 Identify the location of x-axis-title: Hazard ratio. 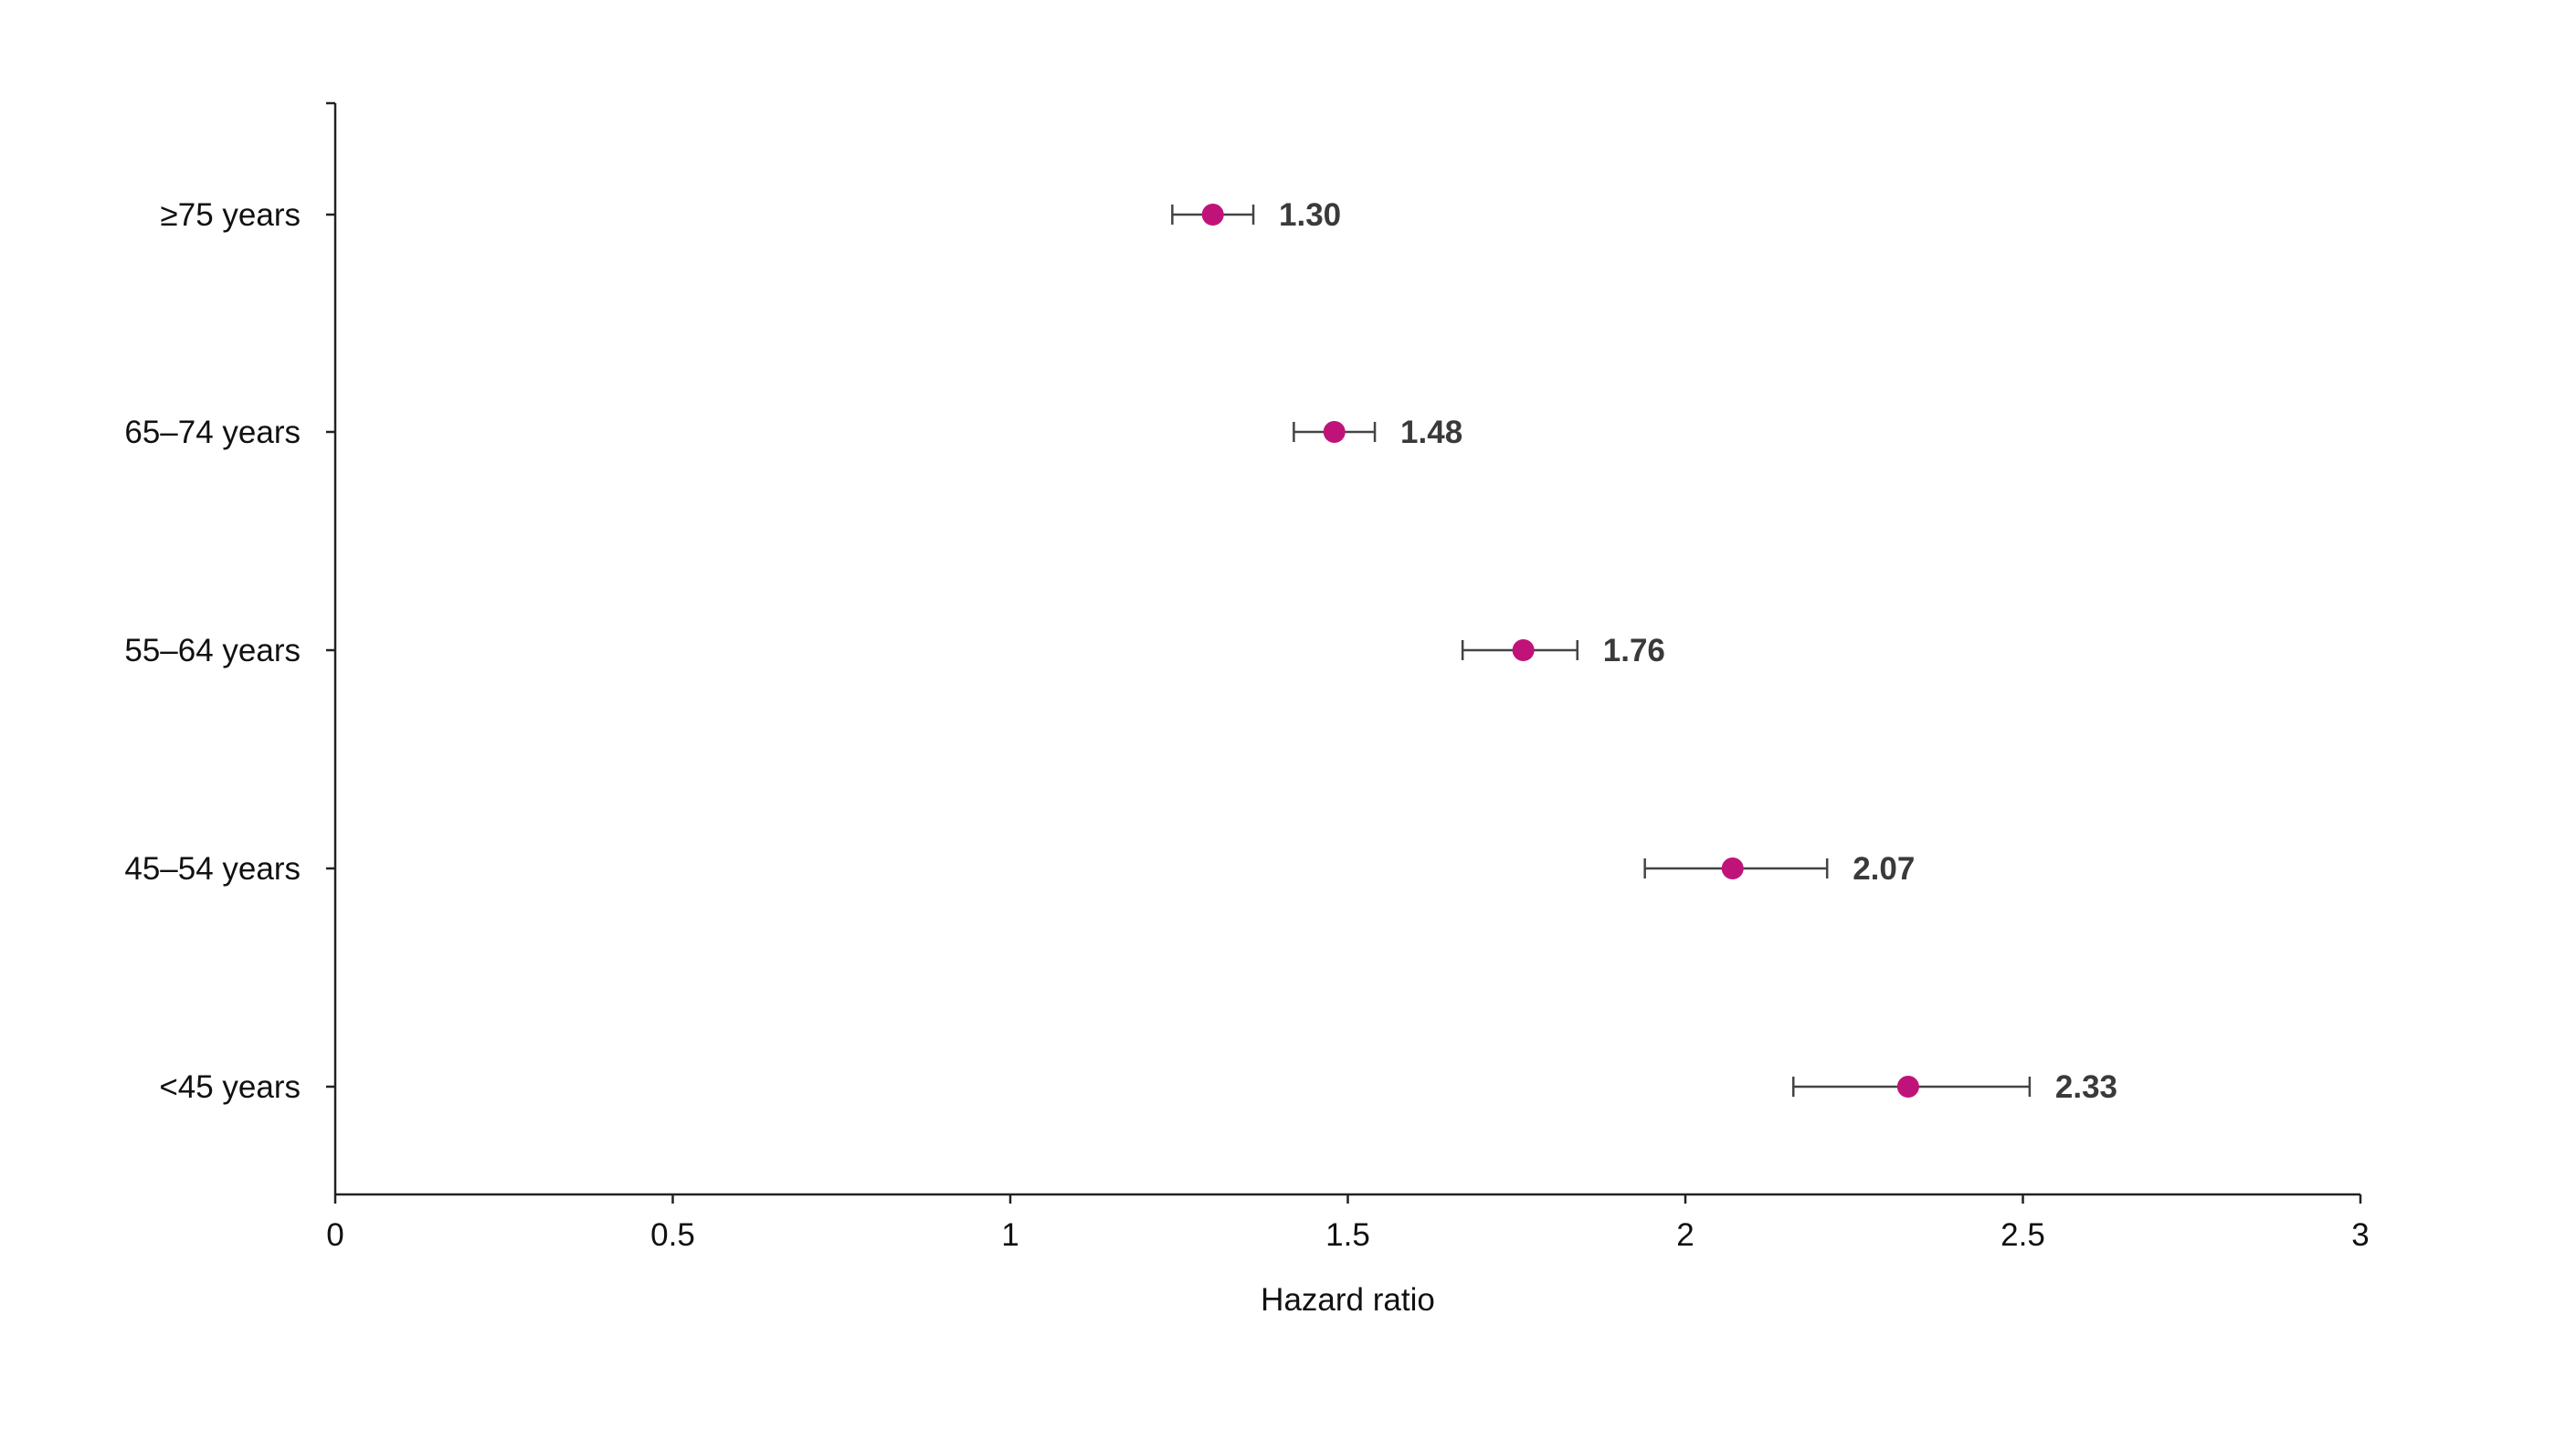
(1348, 1300).